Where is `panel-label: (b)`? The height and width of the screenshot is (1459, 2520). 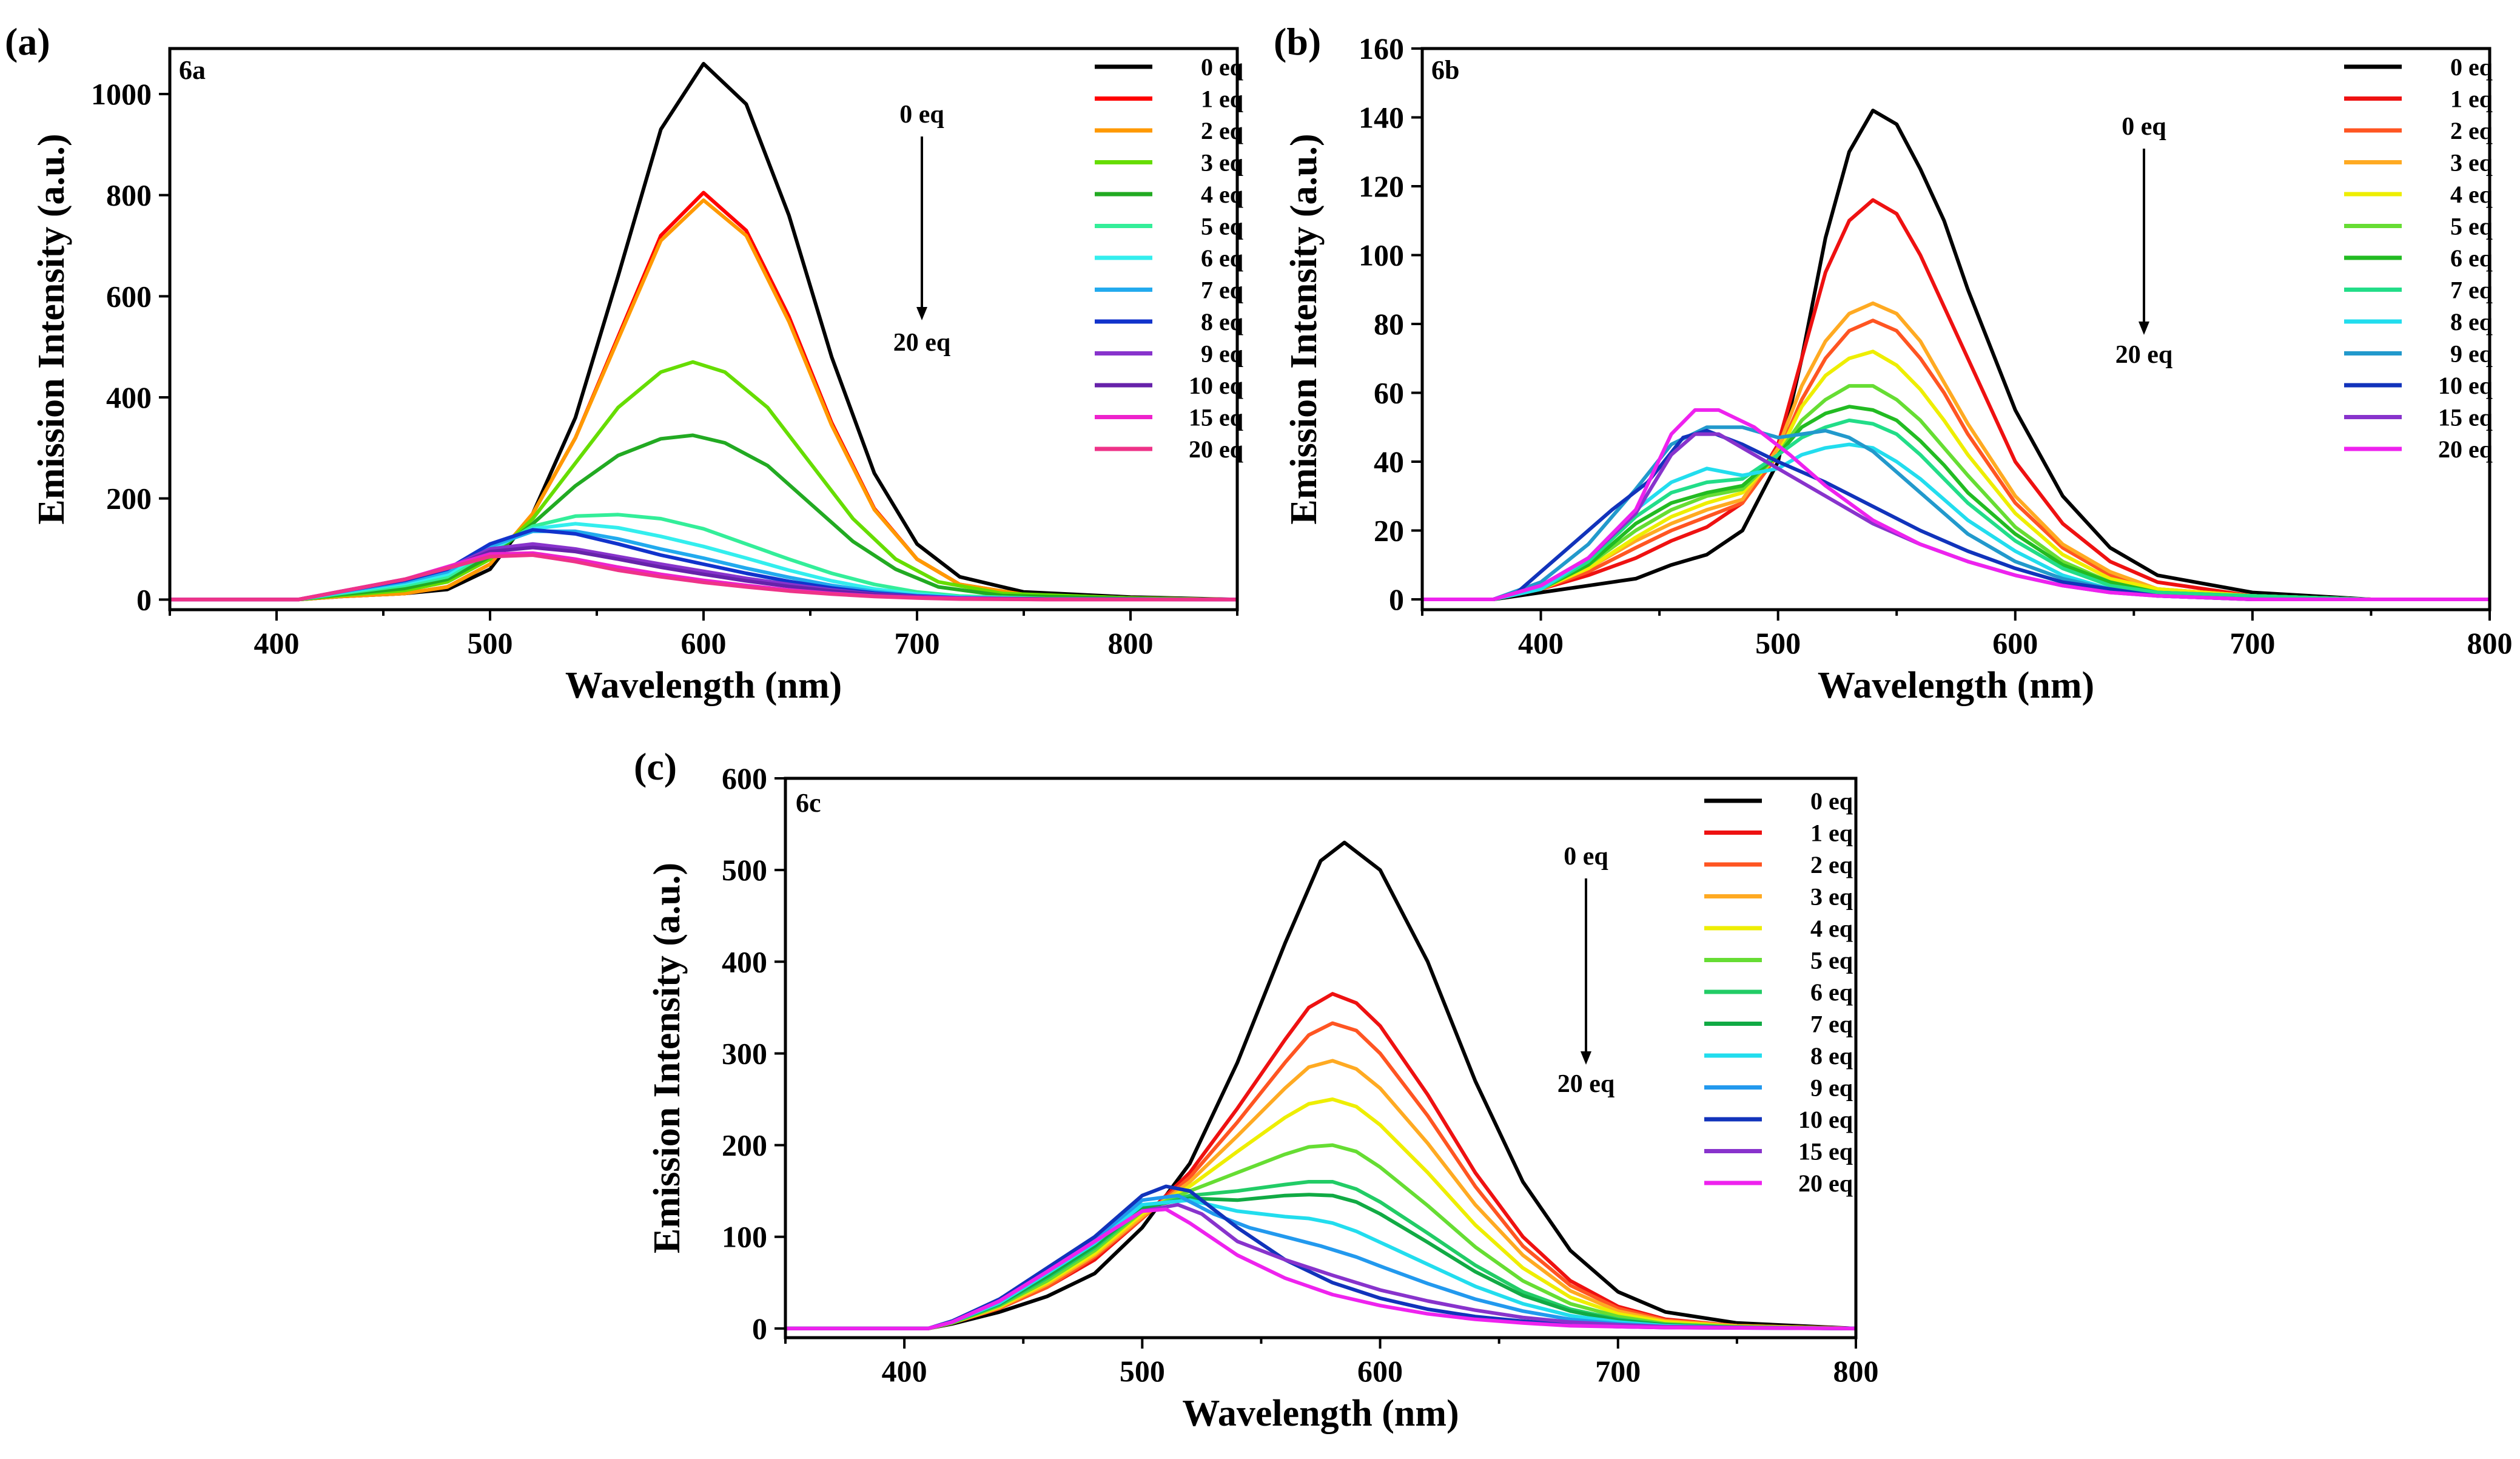
panel-label: (b) is located at coordinates (1297, 41).